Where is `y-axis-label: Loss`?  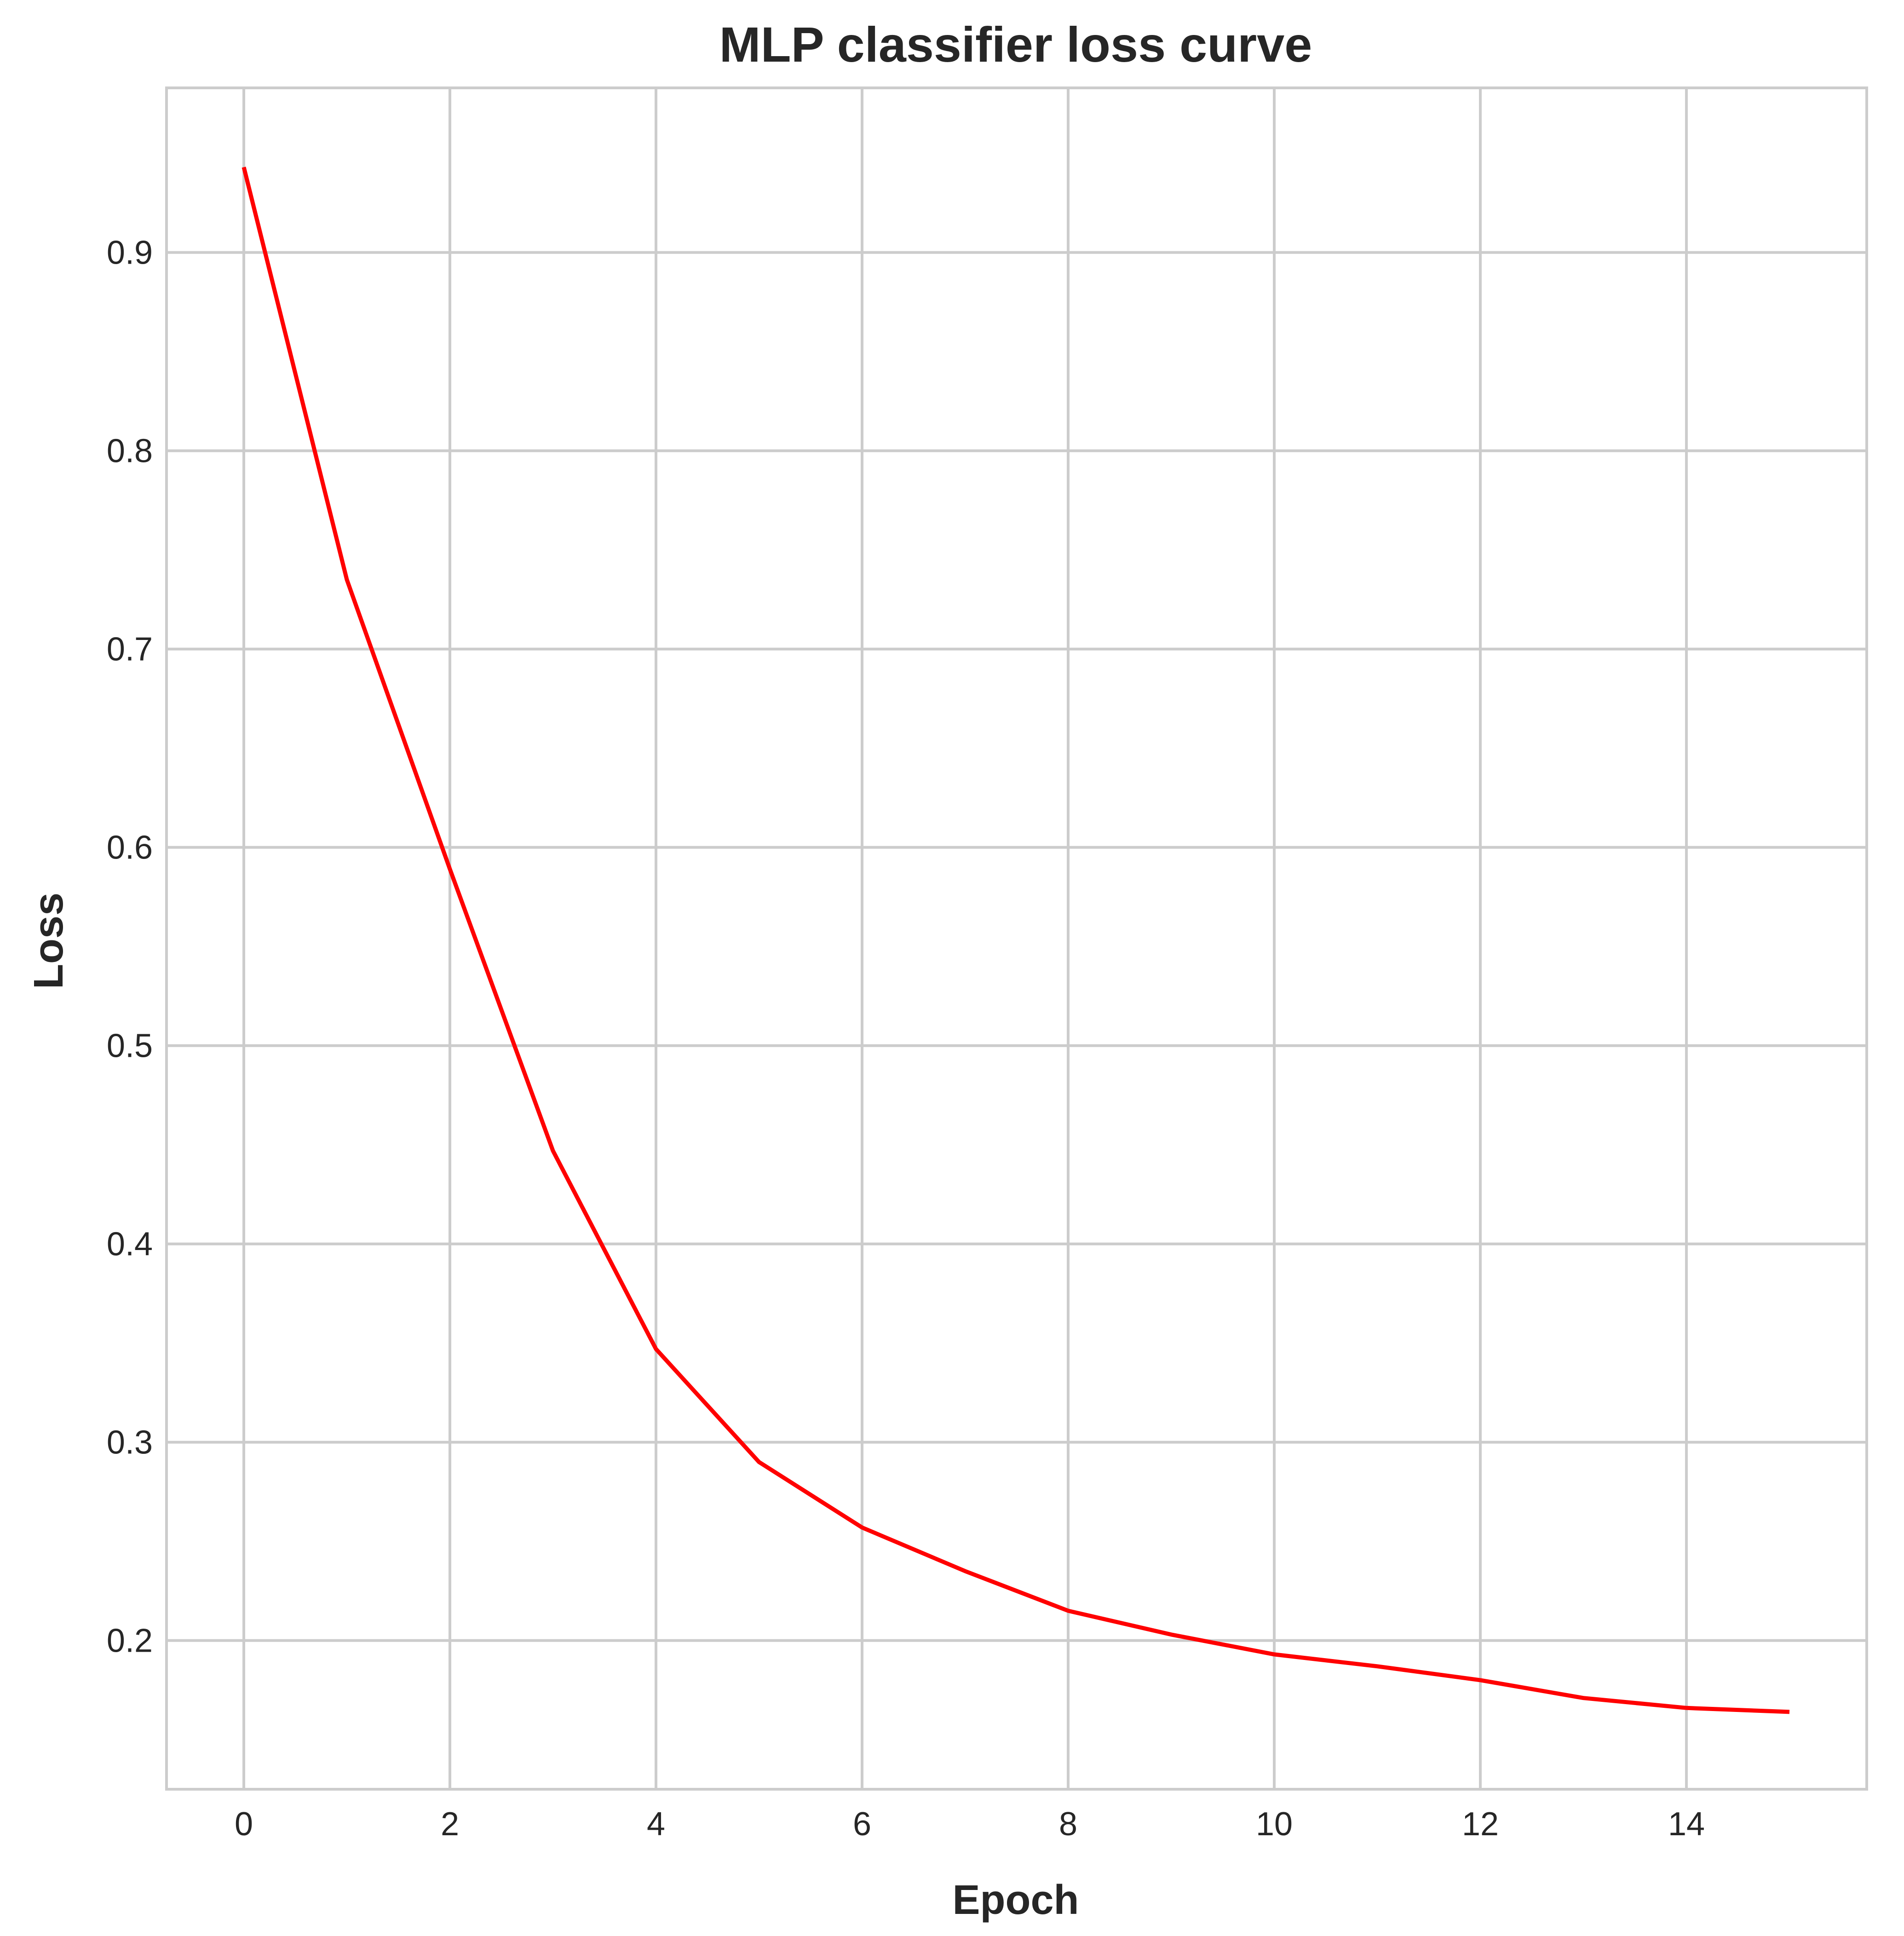 y-axis-label: Loss is located at coordinates (49, 941).